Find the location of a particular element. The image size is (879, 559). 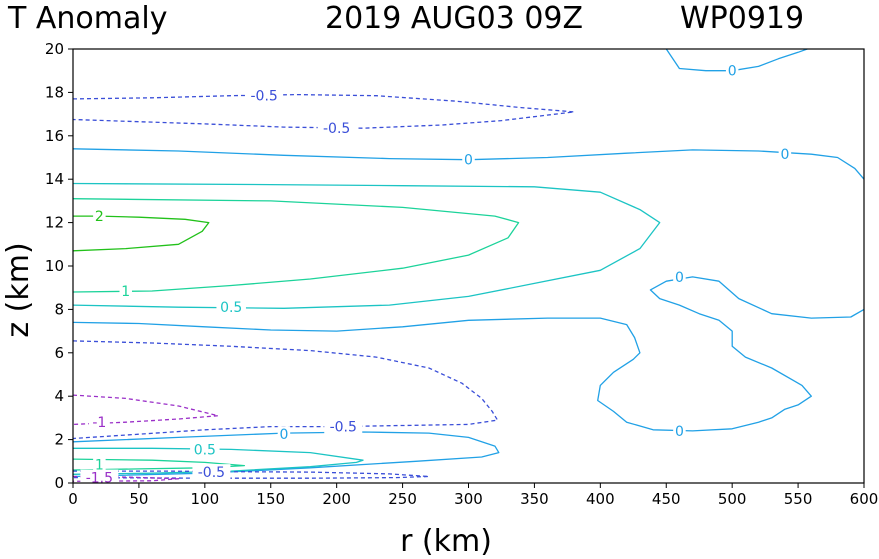

x-axis-label: r (km) is located at coordinates (446, 541).